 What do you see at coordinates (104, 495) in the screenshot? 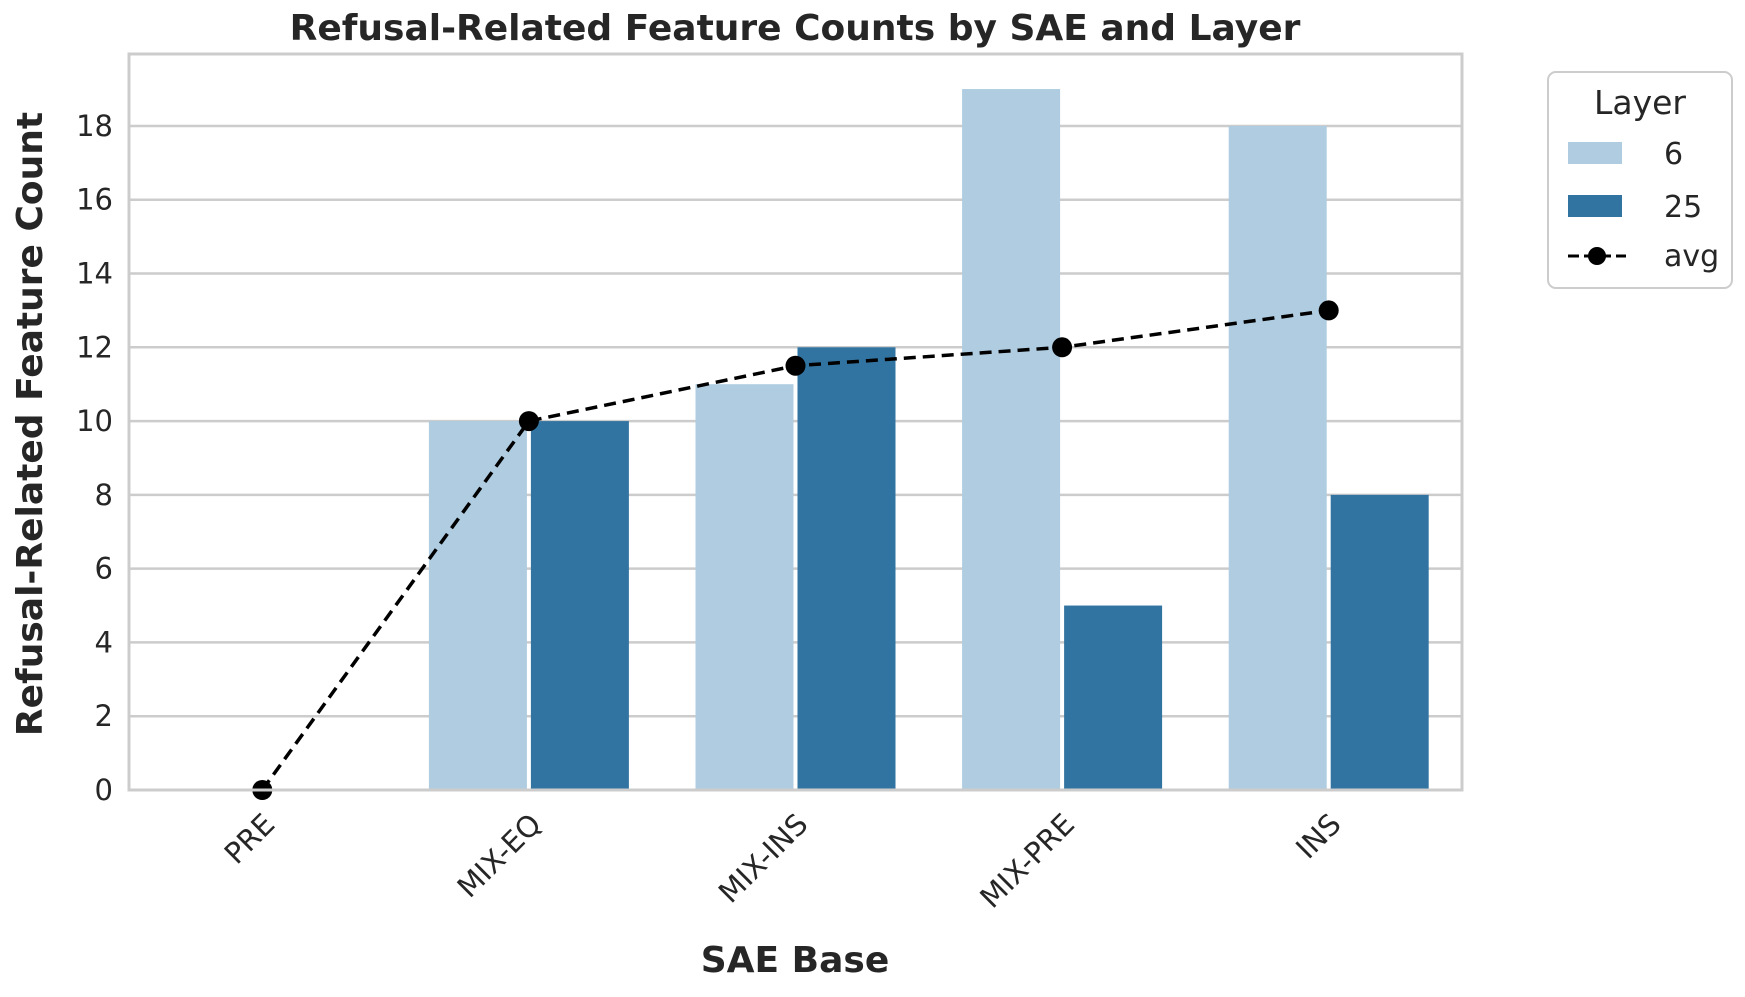
I see `y-tick-label: 8` at bounding box center [104, 495].